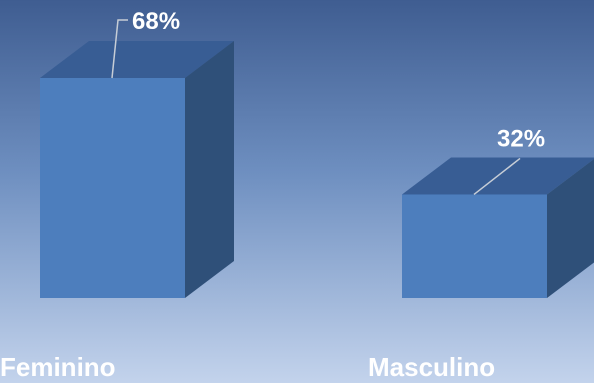 The image size is (594, 383). I want to click on category-label-masculino: Masculino, so click(431, 367).